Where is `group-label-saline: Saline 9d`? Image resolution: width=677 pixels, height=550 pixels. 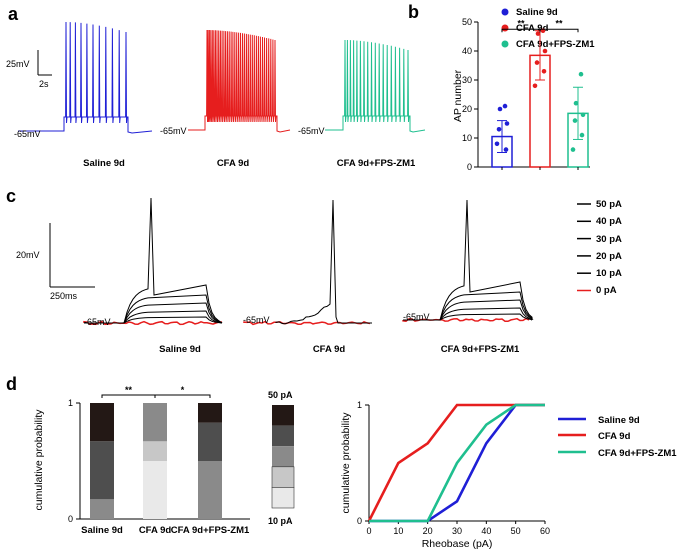 group-label-saline: Saline 9d is located at coordinates (104, 163).